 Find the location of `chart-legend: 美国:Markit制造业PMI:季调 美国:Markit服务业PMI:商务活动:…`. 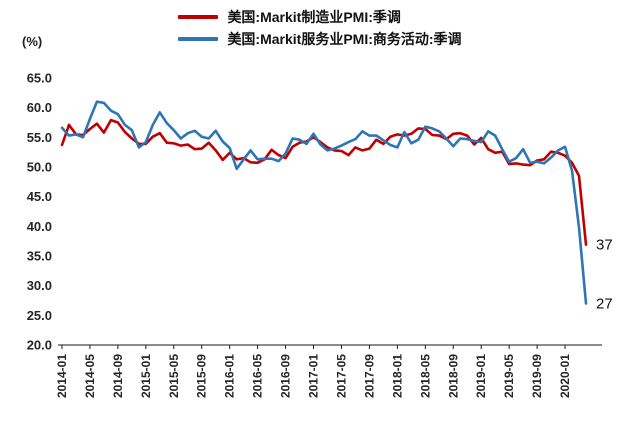

chart-legend: 美国:Markit制造业PMI:季调 美国:Markit服务业PMI:商务活动:… is located at coordinates (320, 28).